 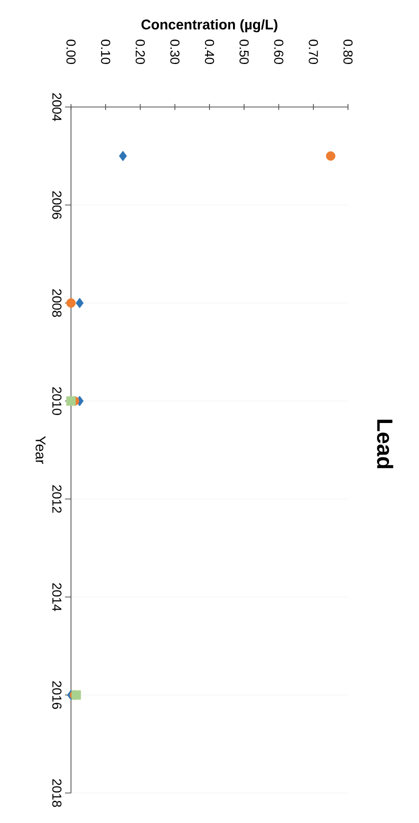 I want to click on y-tick-label: 2010, so click(x=57, y=401).